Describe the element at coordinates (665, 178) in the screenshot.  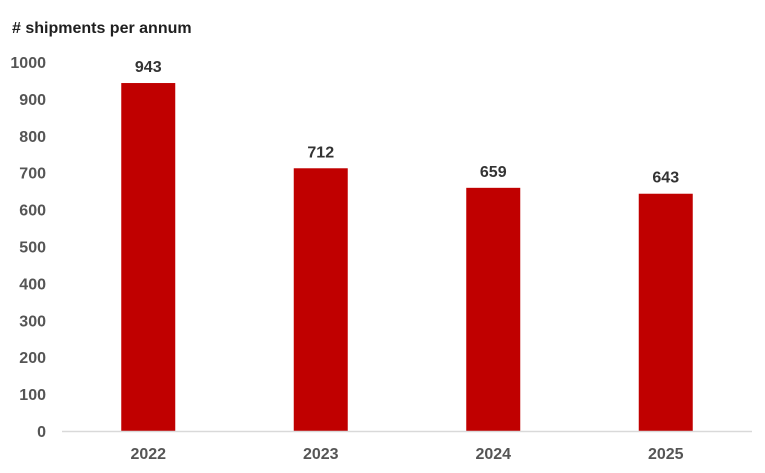
I see `data-label-2025: 643` at that location.